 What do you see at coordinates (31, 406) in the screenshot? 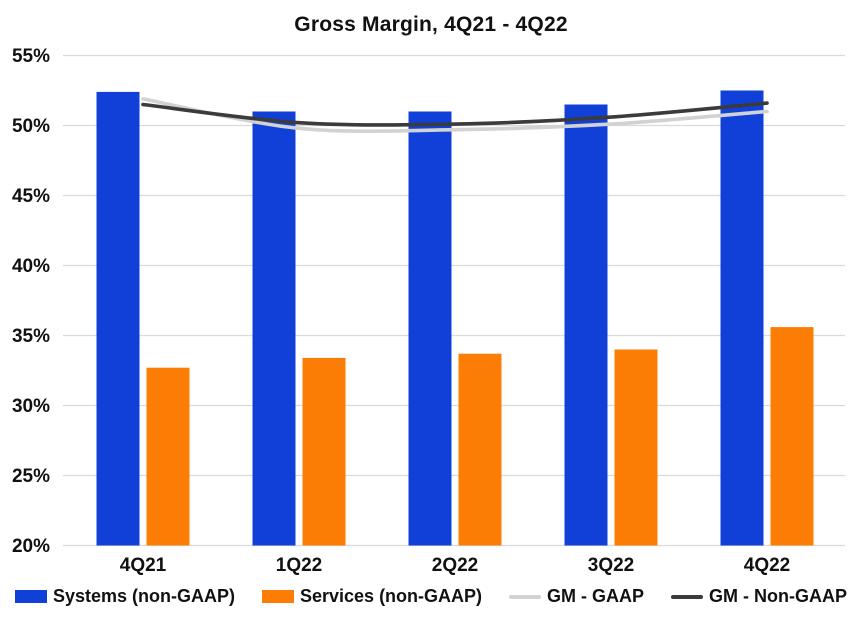
I see `y-tick-label-30: 30%` at bounding box center [31, 406].